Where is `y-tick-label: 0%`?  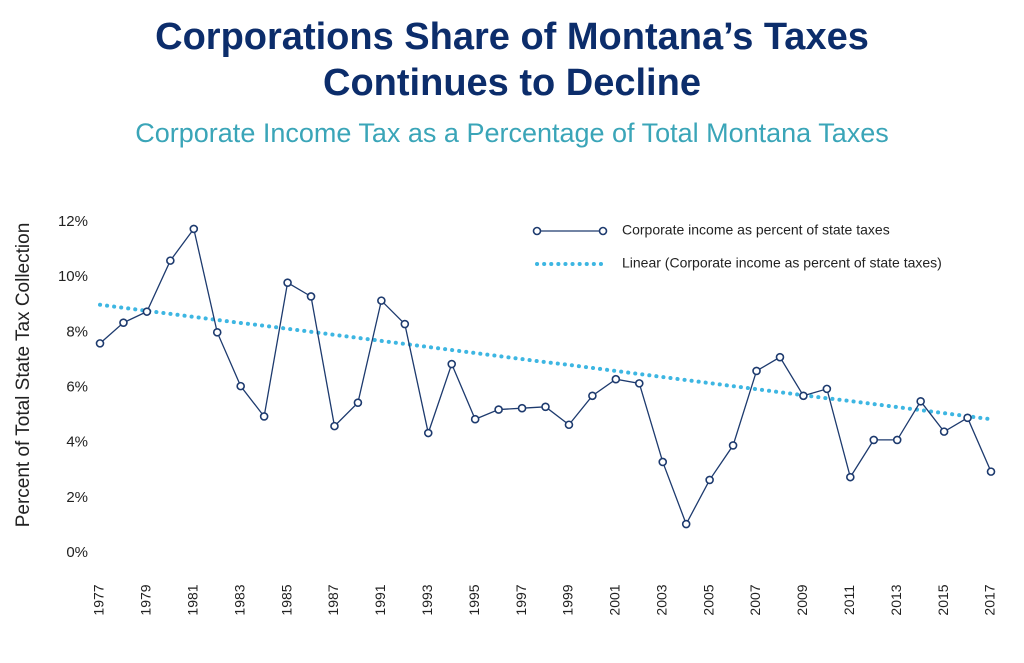
y-tick-label: 0% is located at coordinates (77, 552).